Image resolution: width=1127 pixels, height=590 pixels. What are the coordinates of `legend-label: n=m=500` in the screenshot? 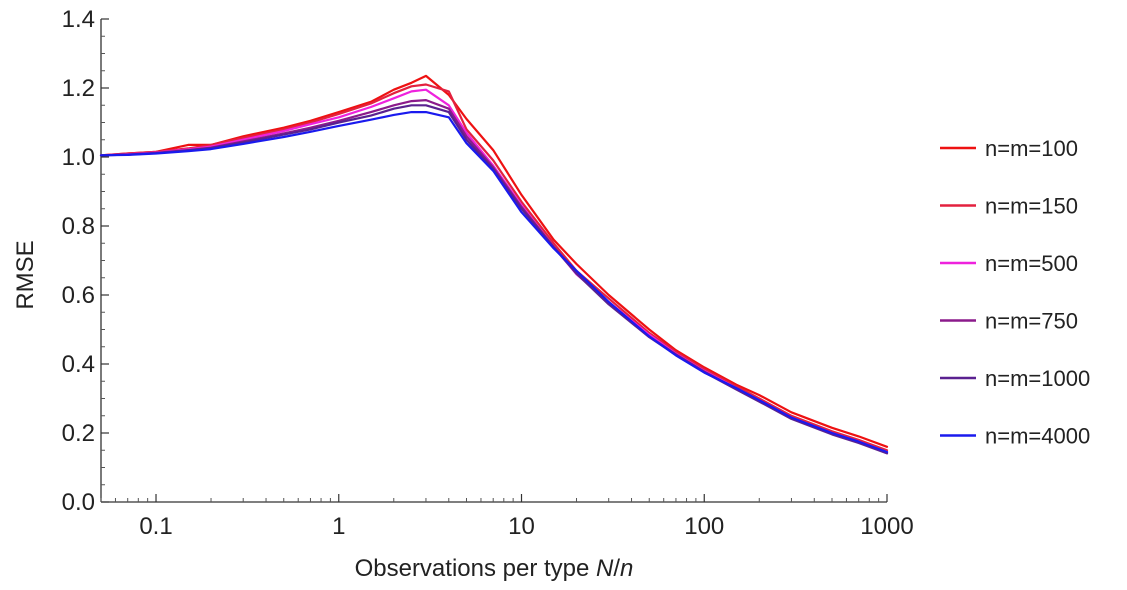 It's located at (1031, 263).